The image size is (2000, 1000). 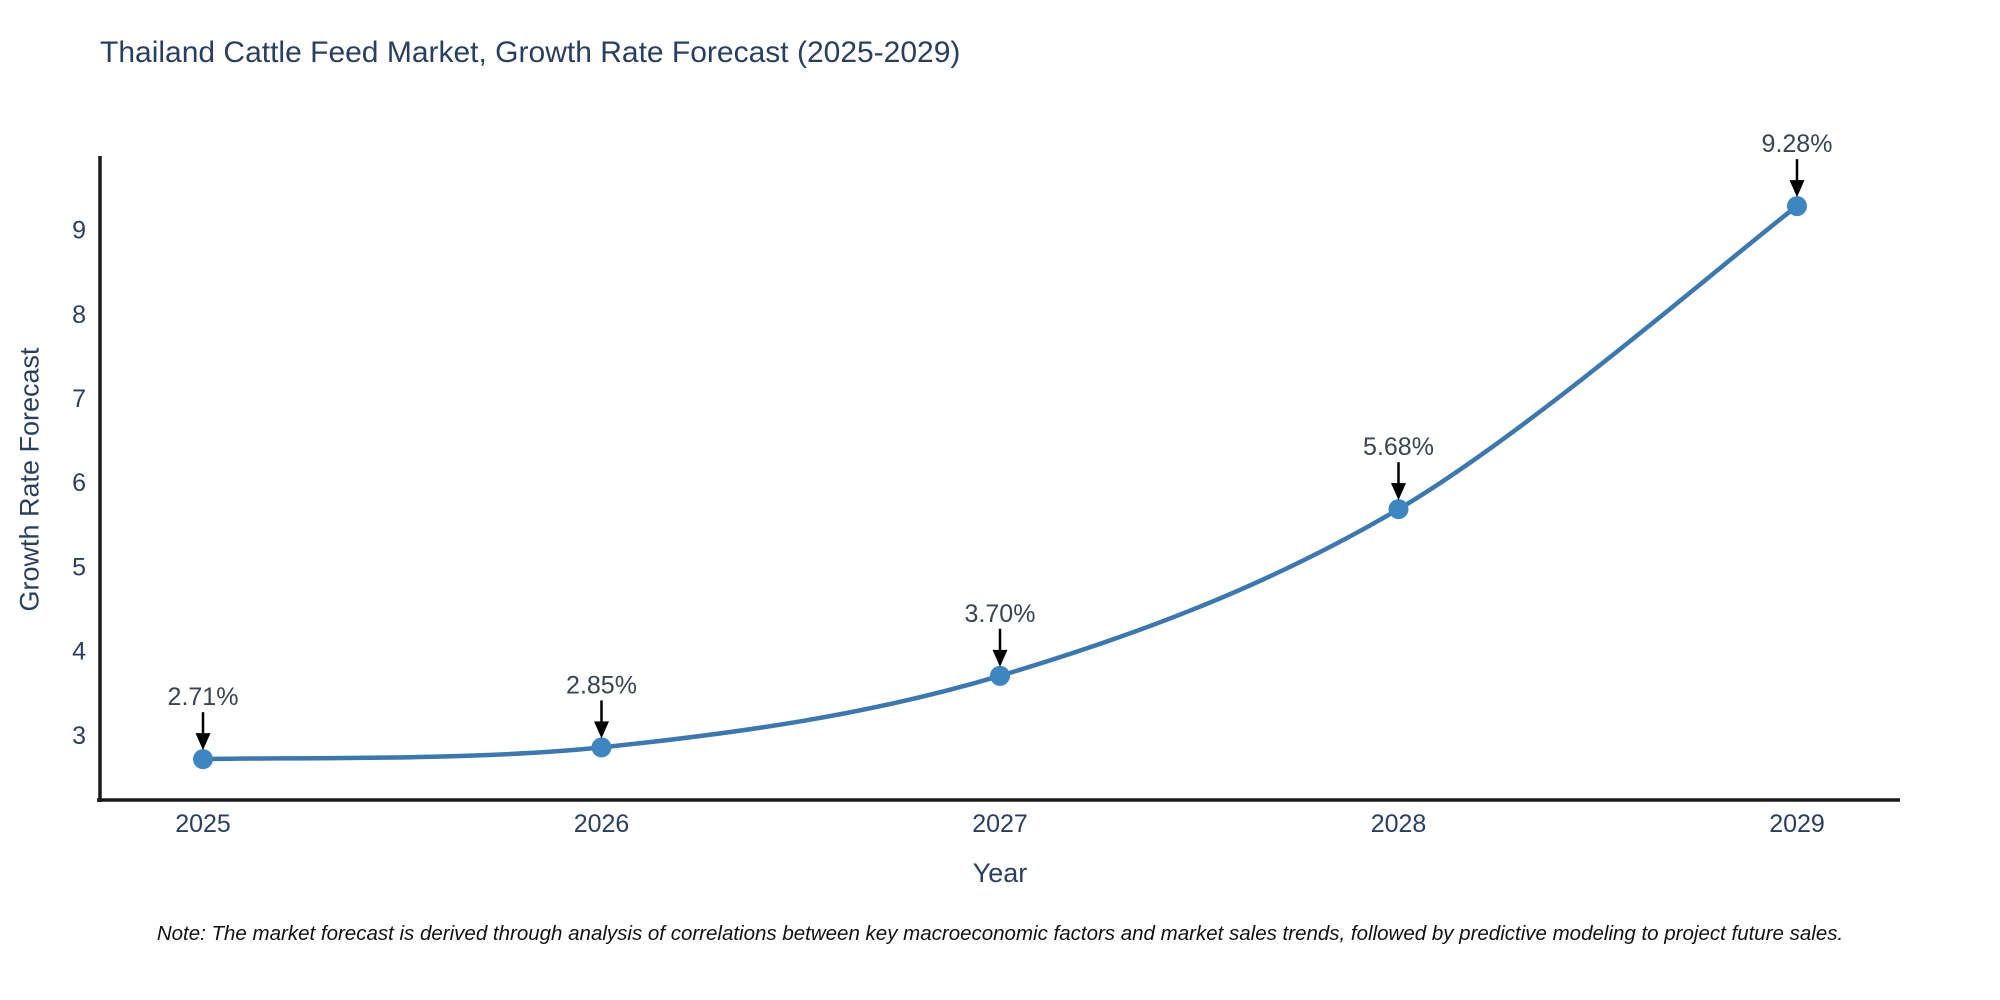 I want to click on x-tick-label: 2025, so click(x=203, y=824).